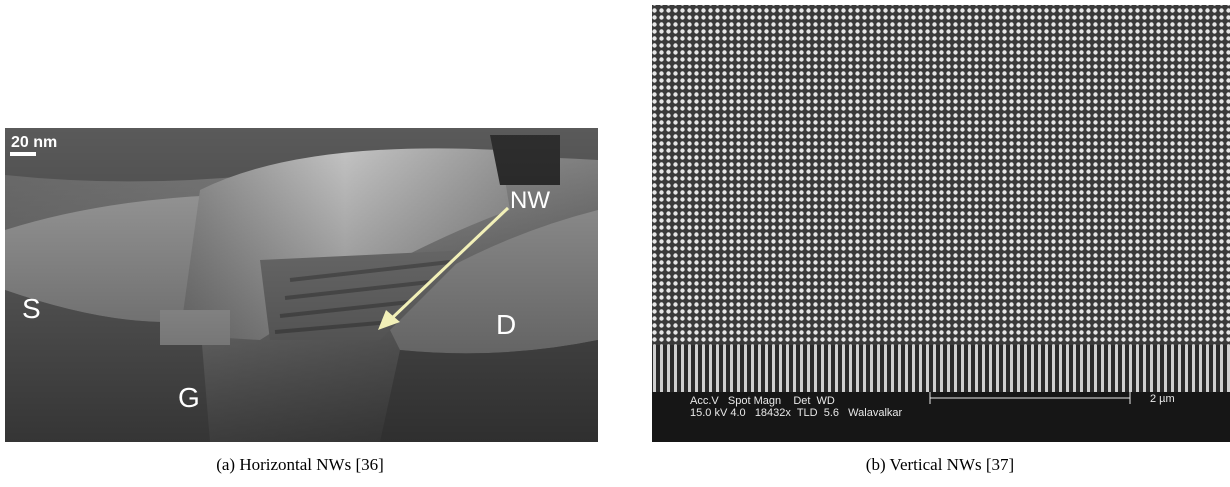 Image resolution: width=1230 pixels, height=487 pixels. I want to click on caption: (a) Horizontal NWs [36], so click(300, 464).